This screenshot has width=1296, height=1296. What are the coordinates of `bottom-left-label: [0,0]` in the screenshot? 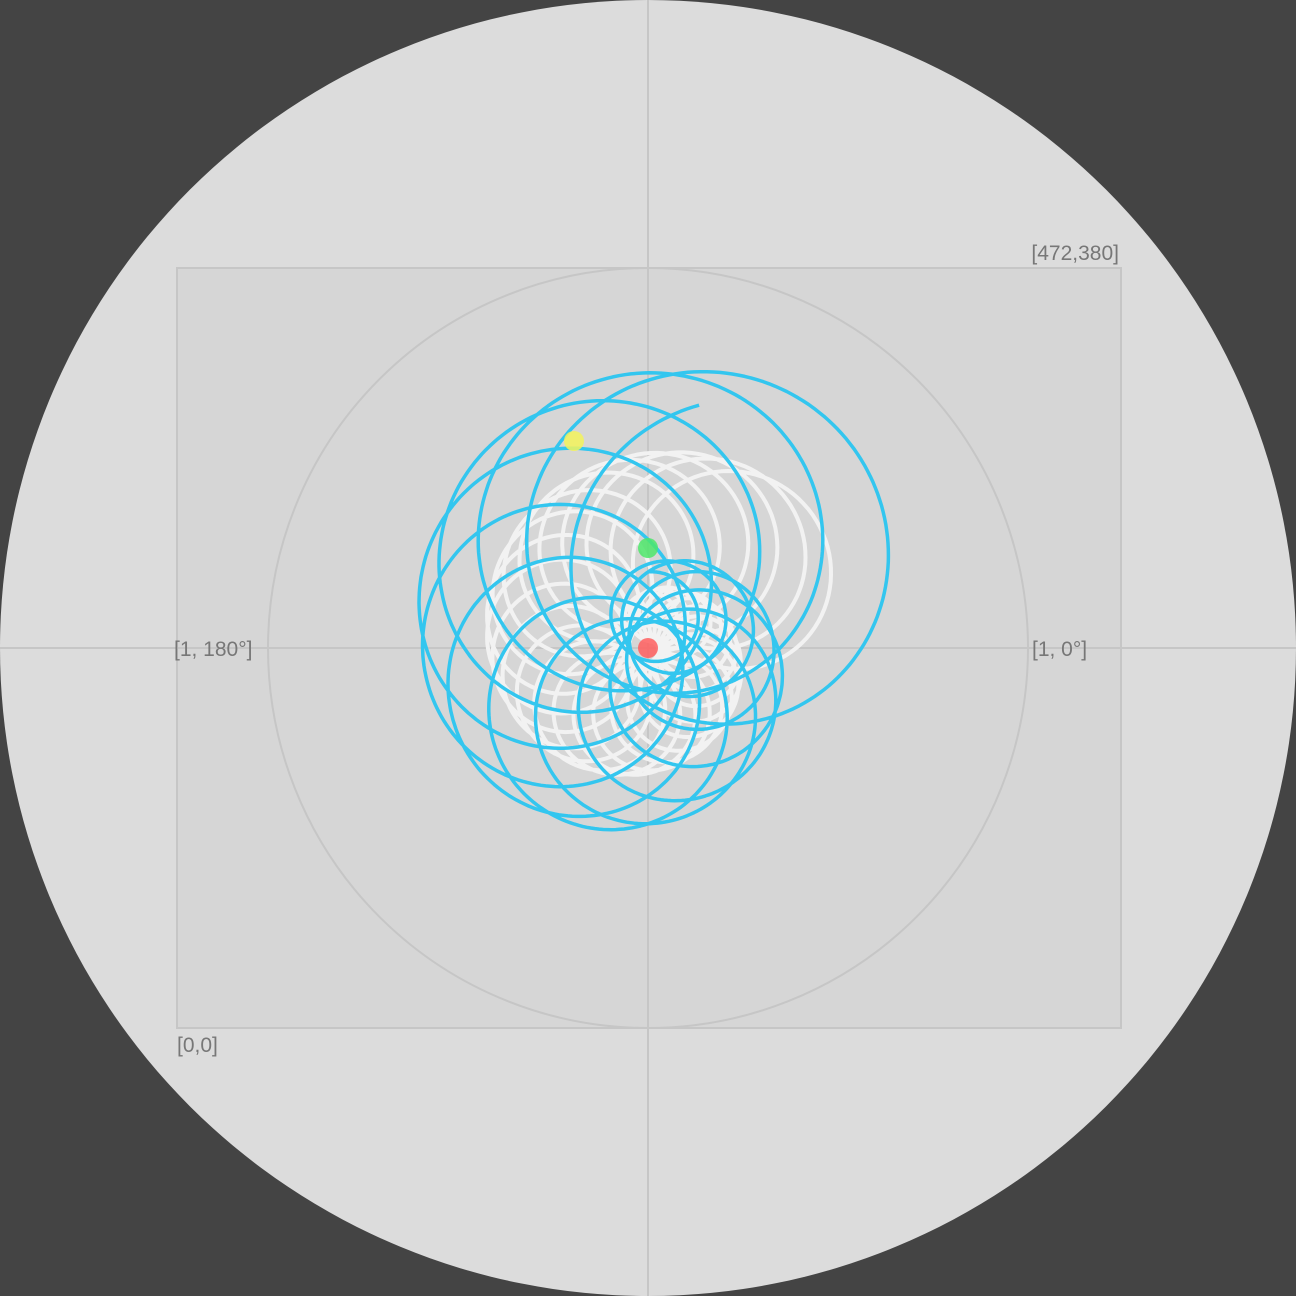 It's located at (197, 1045).